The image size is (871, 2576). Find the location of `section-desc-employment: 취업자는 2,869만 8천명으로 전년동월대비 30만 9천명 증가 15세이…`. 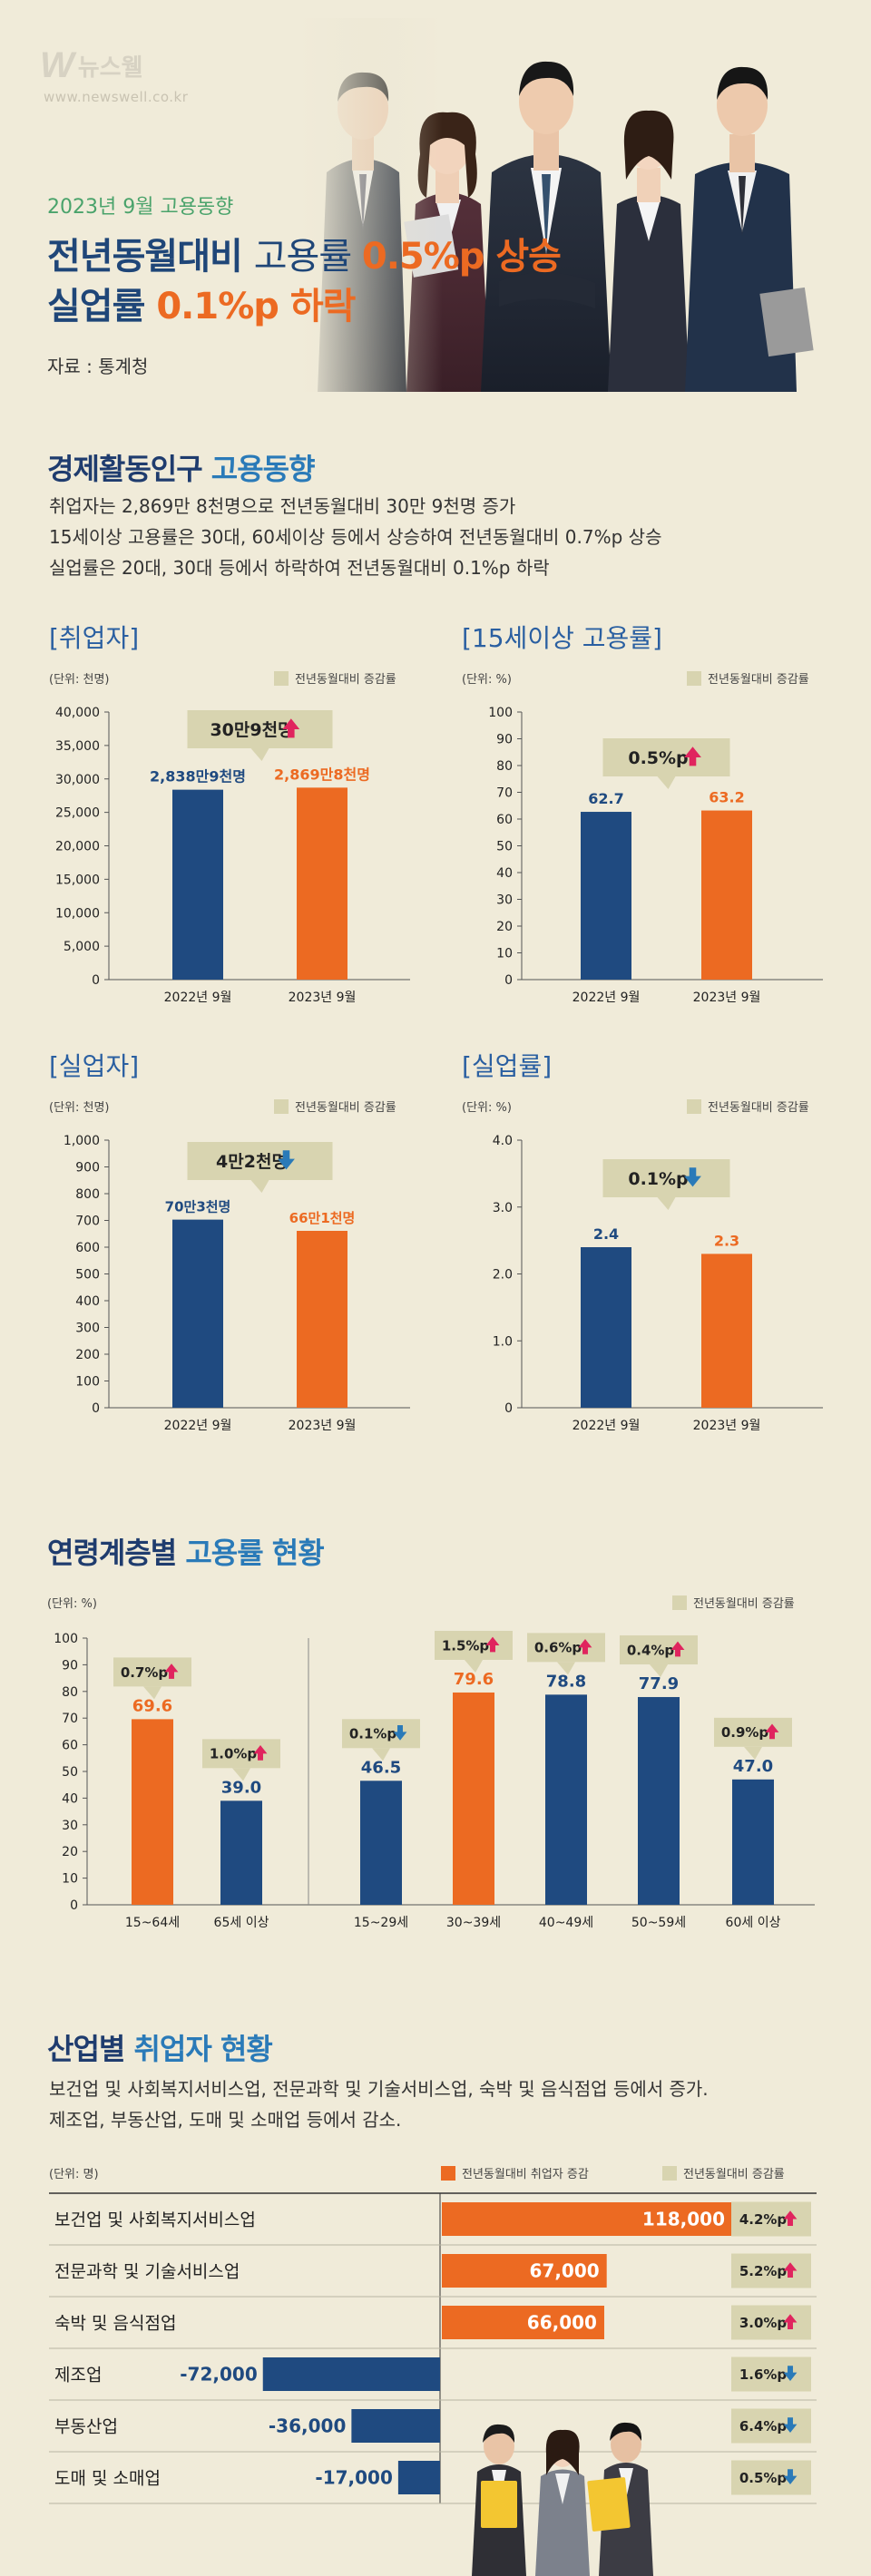

section-desc-employment: 취업자는 2,869만 8천명으로 전년동월대비 30만 9천명 증가 15세이… is located at coordinates (355, 537).